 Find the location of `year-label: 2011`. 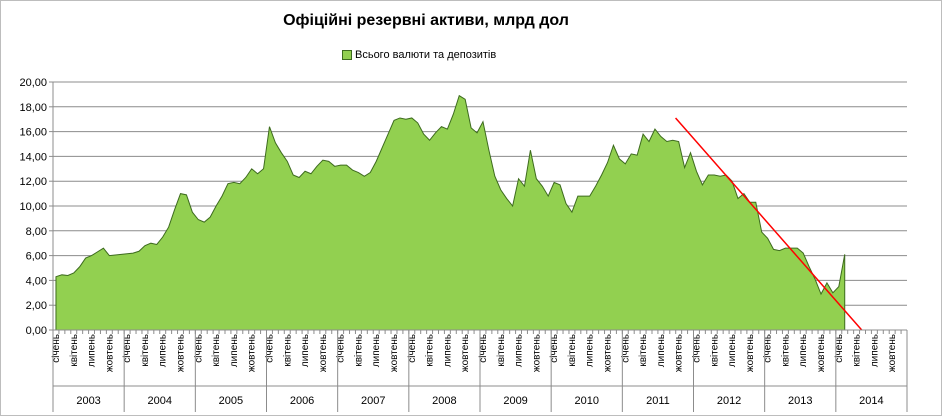

year-label: 2011 is located at coordinates (658, 401).